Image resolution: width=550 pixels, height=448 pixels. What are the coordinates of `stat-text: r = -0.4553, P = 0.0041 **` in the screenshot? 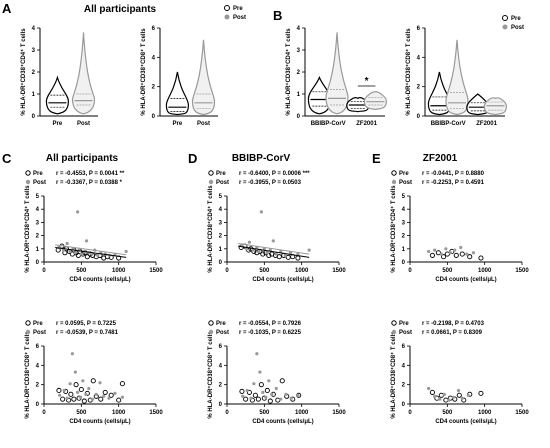 It's located at (90, 174).